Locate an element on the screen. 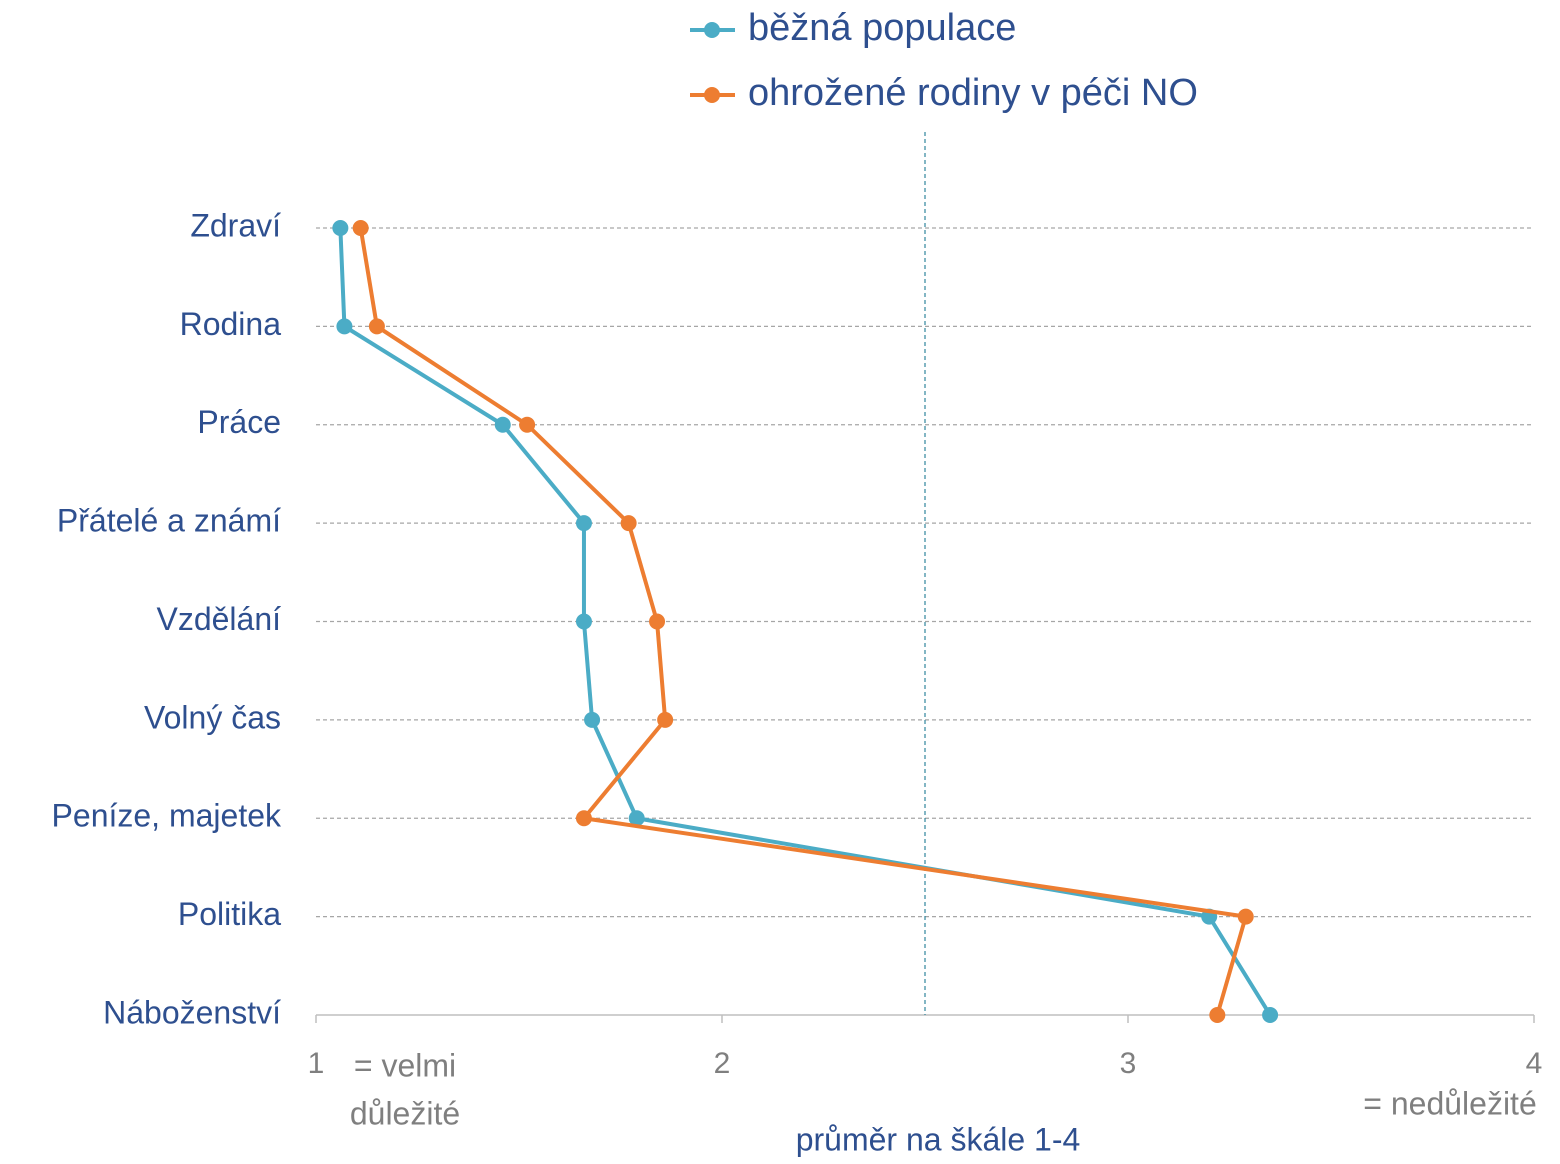 This screenshot has width=1560, height=1164. x-tick-label: 4 is located at coordinates (1534, 1063).